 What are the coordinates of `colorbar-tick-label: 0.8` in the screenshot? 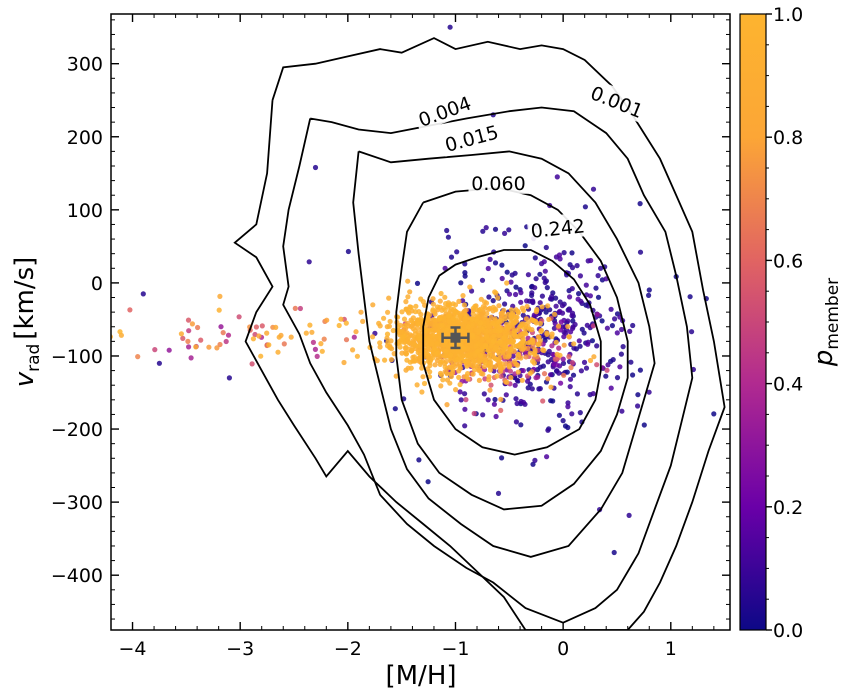 It's located at (788, 138).